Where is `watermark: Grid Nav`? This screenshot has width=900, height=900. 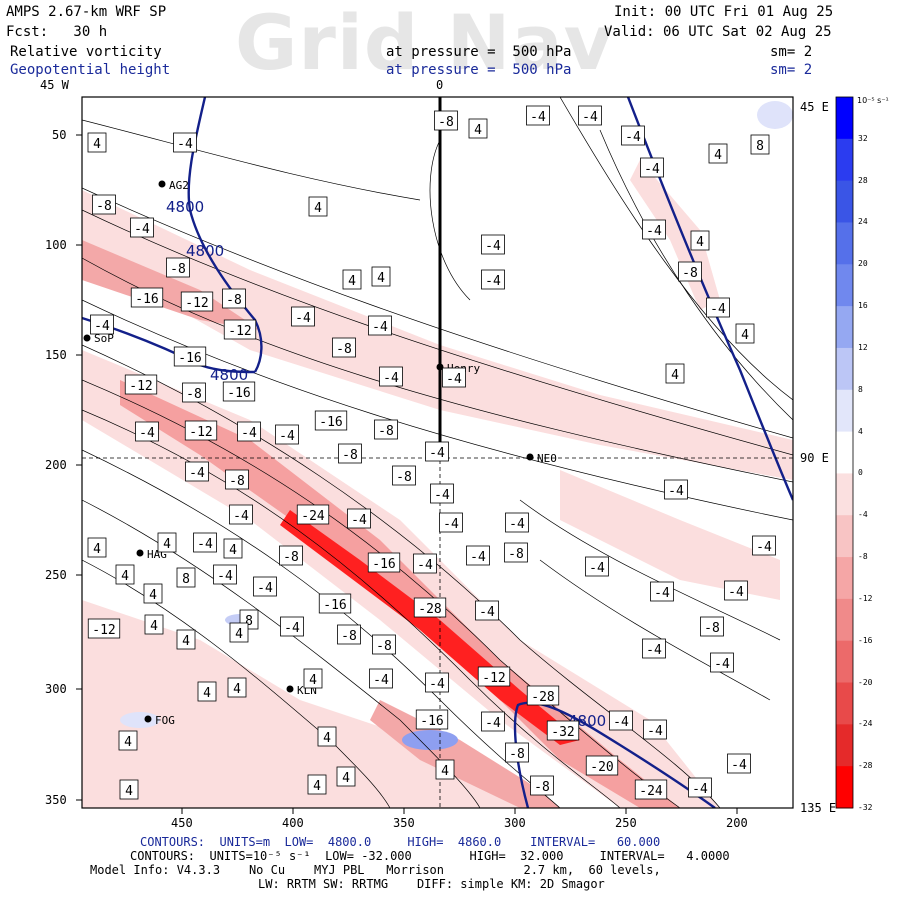 watermark: Grid Nav is located at coordinates (425, 43).